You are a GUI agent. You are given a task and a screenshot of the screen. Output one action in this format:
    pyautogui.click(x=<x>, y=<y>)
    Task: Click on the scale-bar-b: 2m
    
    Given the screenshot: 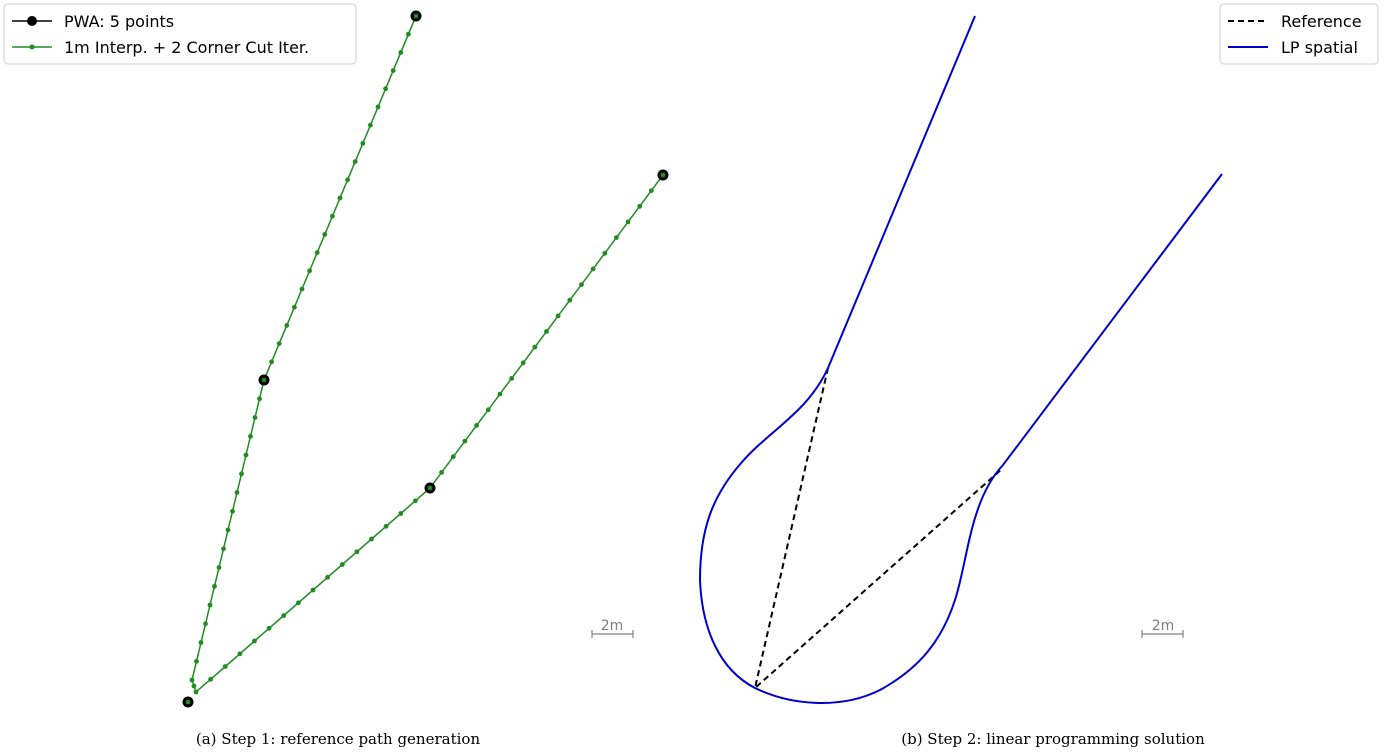 What is the action you would take?
    pyautogui.click(x=1162, y=628)
    